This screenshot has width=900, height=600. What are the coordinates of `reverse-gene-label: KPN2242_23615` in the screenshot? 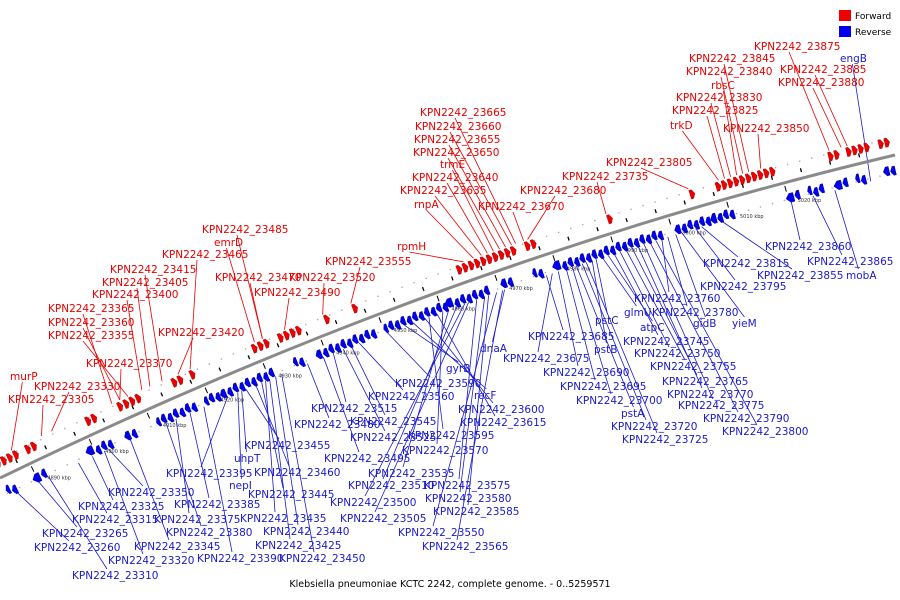 It's located at (503, 423).